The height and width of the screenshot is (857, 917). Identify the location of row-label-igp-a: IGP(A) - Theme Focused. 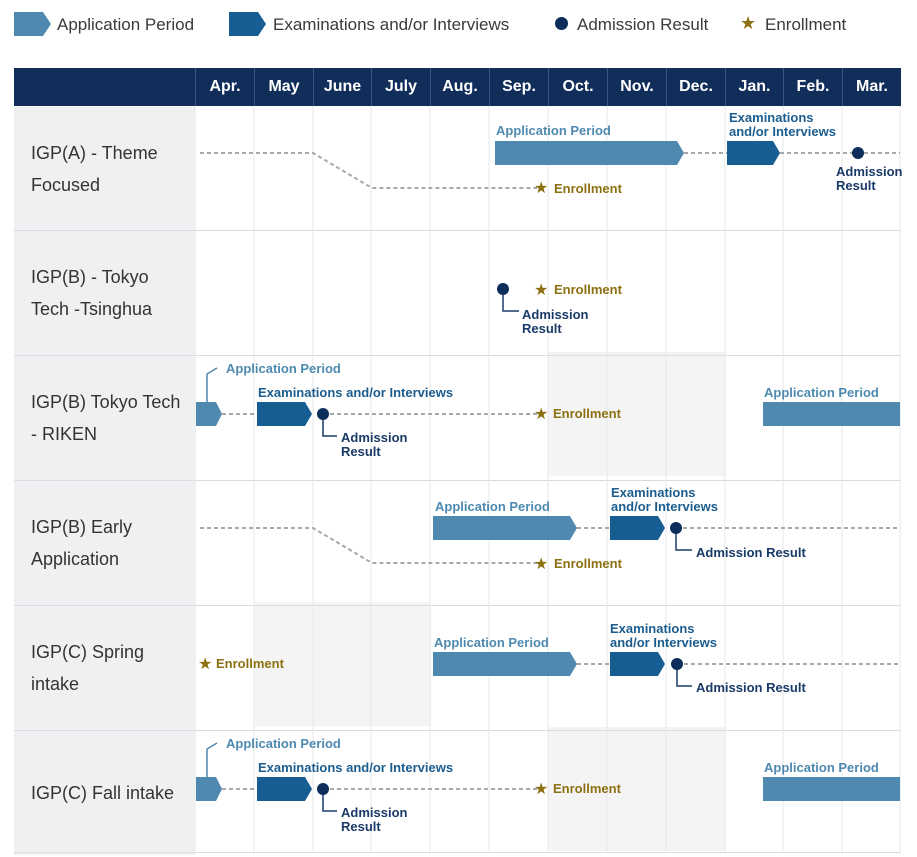
(104, 168).